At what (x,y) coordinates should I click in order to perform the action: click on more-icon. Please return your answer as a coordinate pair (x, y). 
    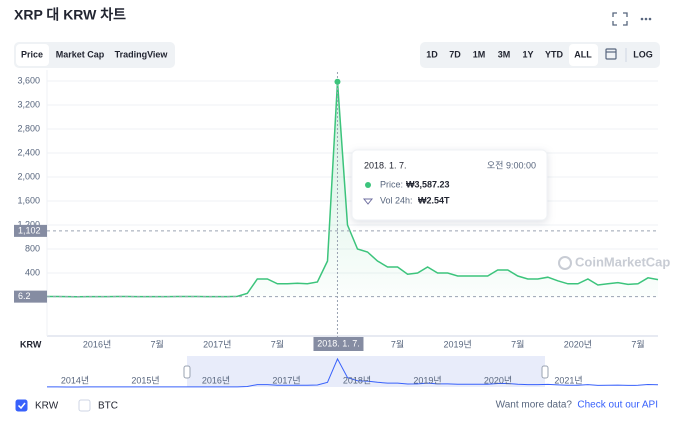
    Looking at the image, I should click on (646, 19).